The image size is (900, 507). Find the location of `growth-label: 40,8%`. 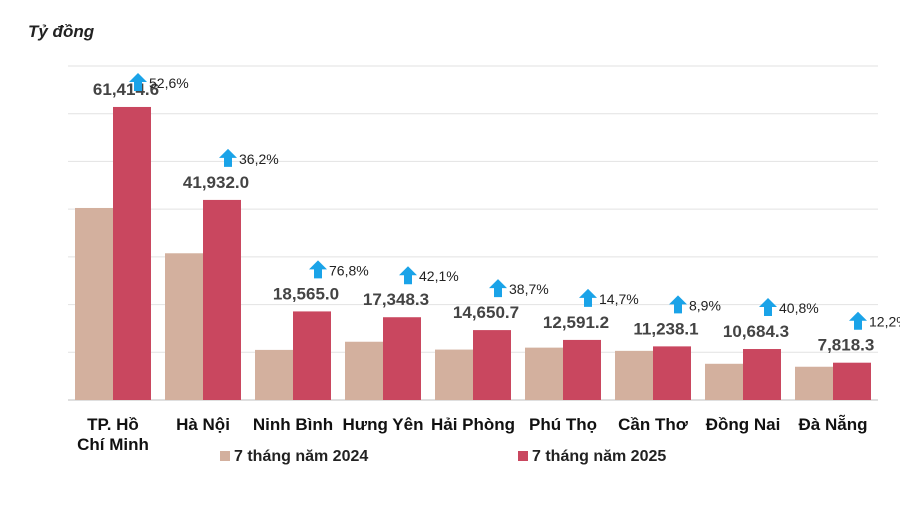

growth-label: 40,8% is located at coordinates (799, 308).